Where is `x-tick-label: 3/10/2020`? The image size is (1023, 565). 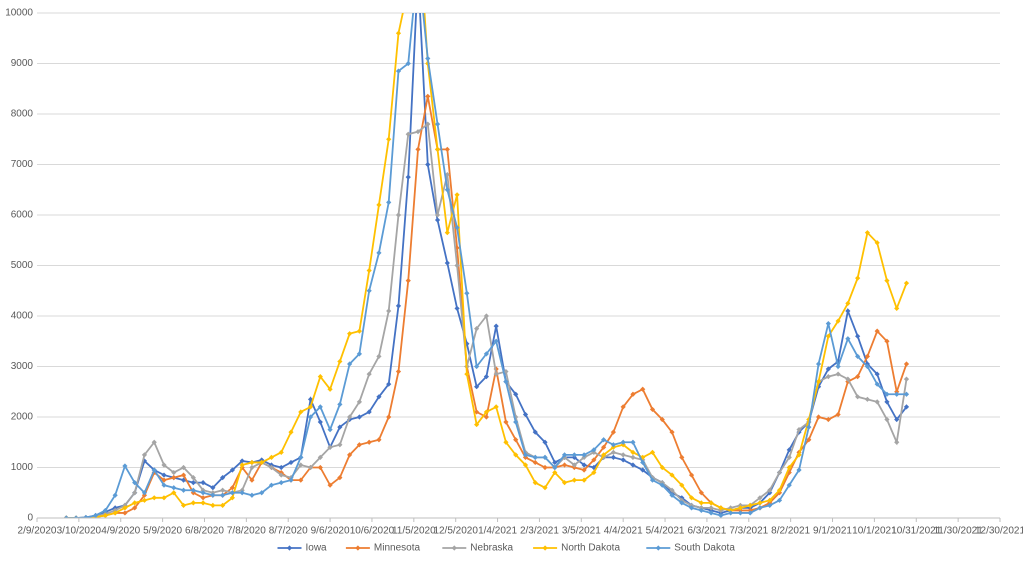
x-tick-label: 3/10/2020 is located at coordinates (79, 531).